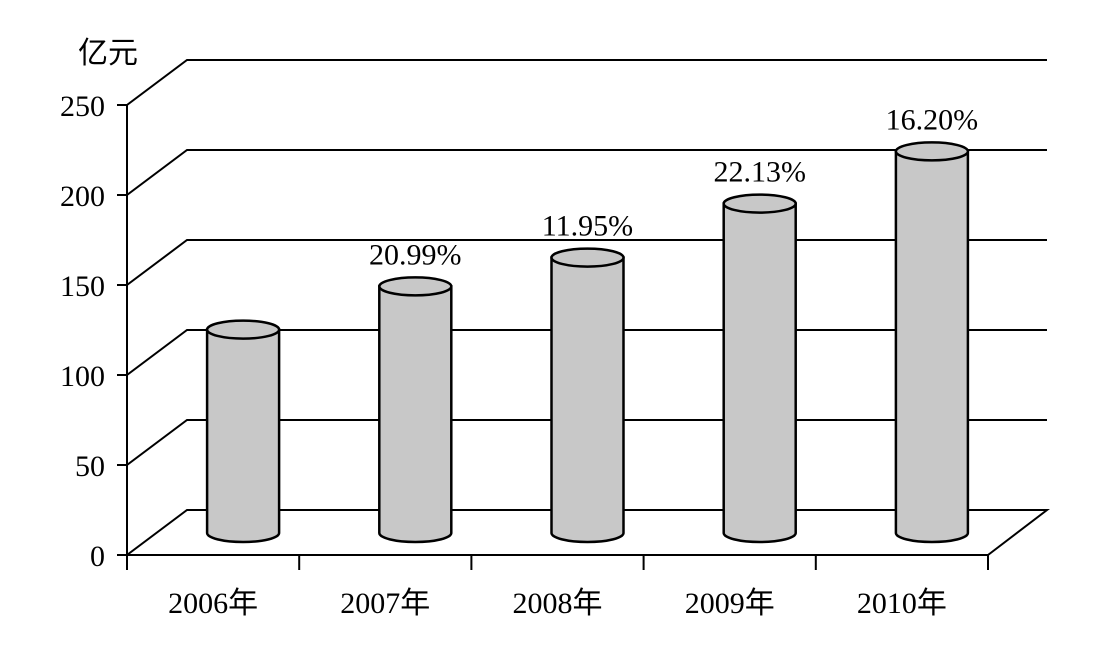 This screenshot has width=1095, height=650. Describe the element at coordinates (97, 556) in the screenshot. I see `y-tick-label: 0` at that location.